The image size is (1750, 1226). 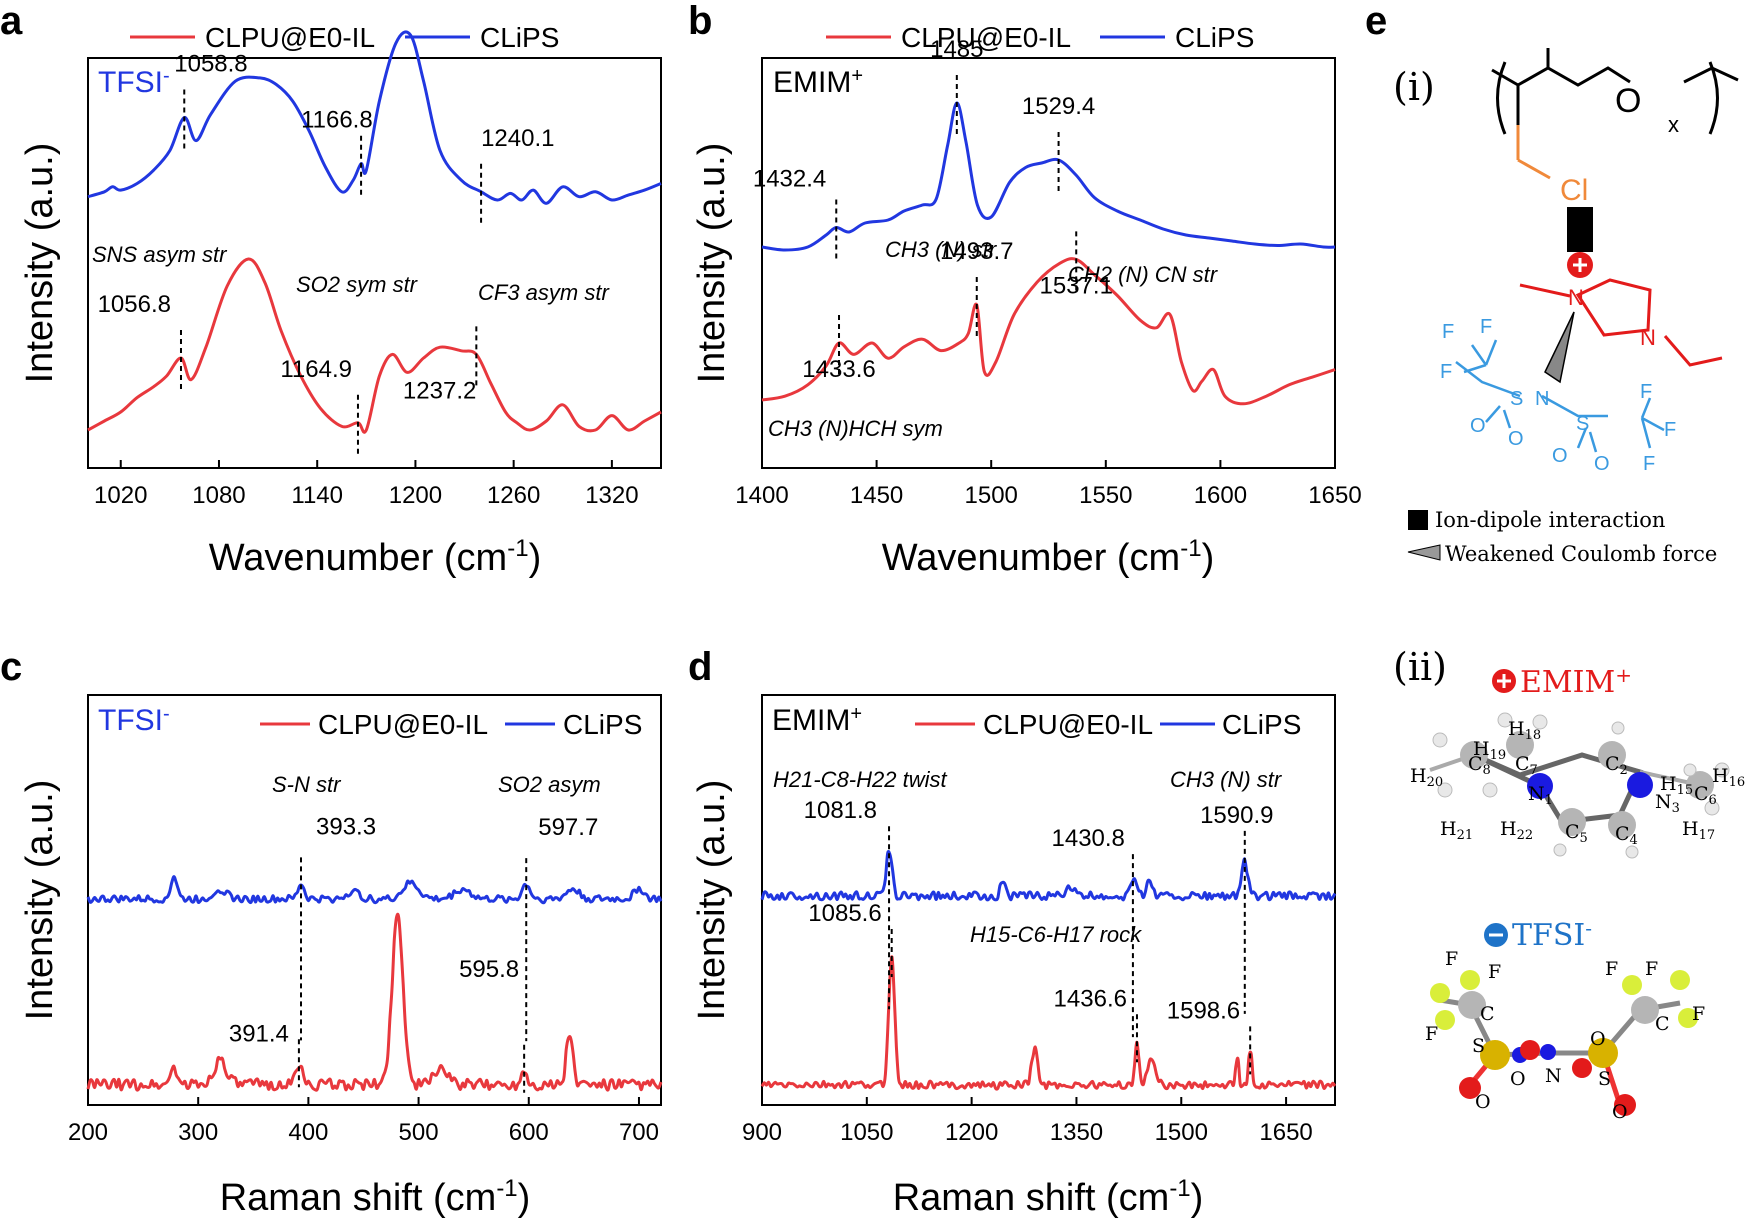 I want to click on peak-label: 595.8, so click(x=489, y=969).